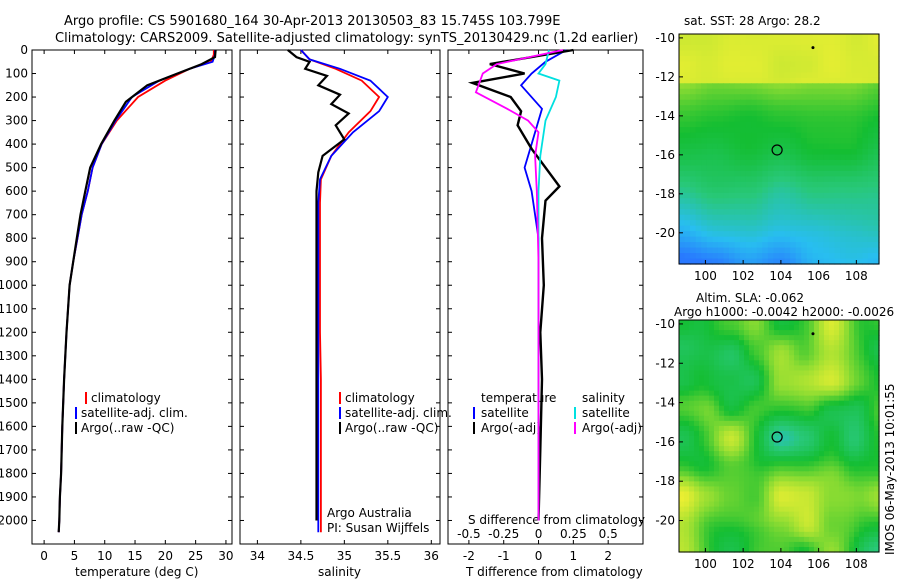  What do you see at coordinates (16, 215) in the screenshot?
I see `y-tick-label: 700` at bounding box center [16, 215].